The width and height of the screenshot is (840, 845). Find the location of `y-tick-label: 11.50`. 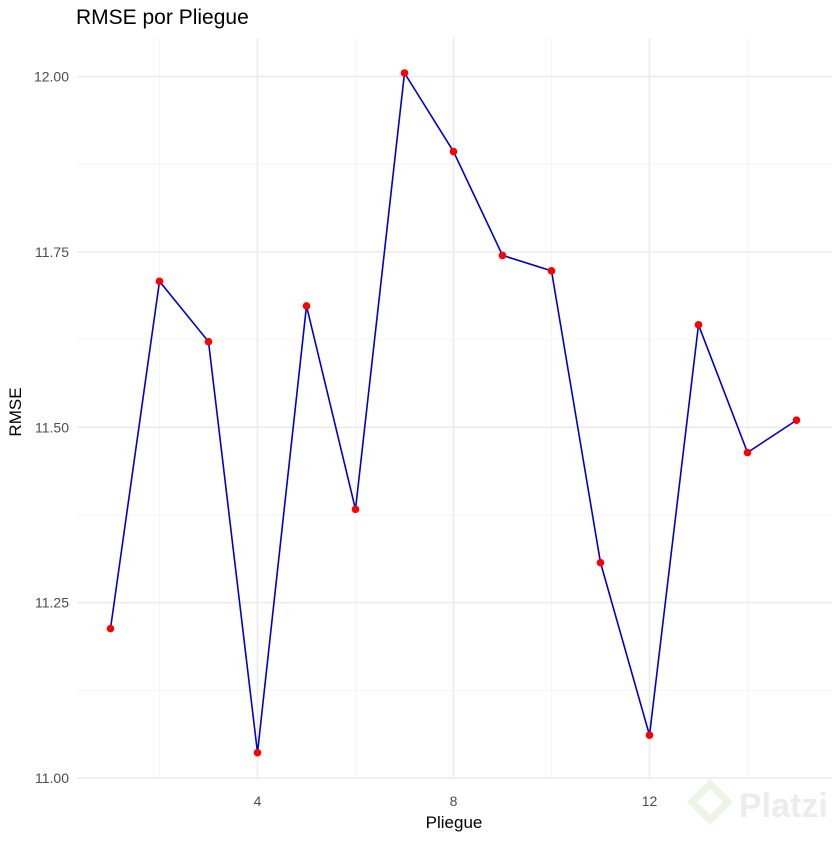

y-tick-label: 11.50 is located at coordinates (52, 427).